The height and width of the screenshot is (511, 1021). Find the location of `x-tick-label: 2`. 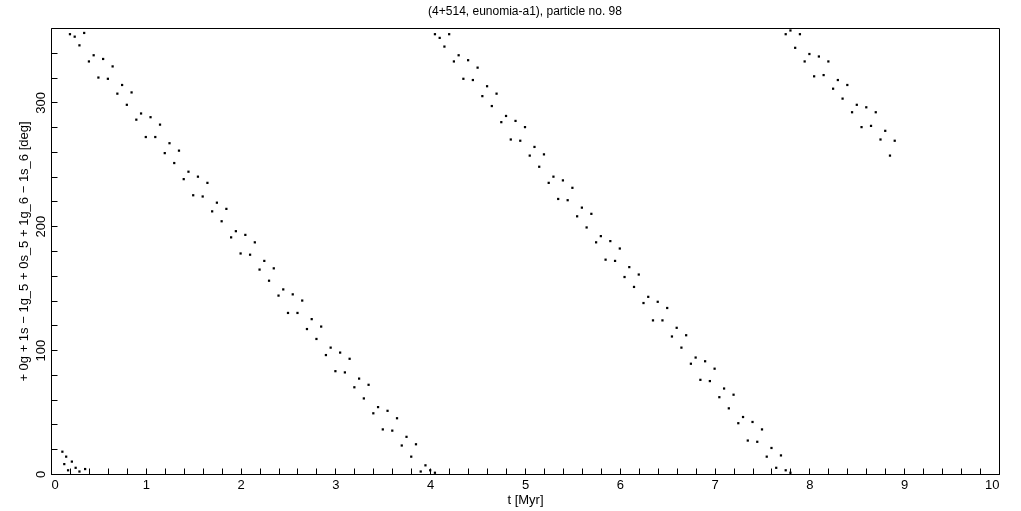

x-tick-label: 2 is located at coordinates (241, 484).